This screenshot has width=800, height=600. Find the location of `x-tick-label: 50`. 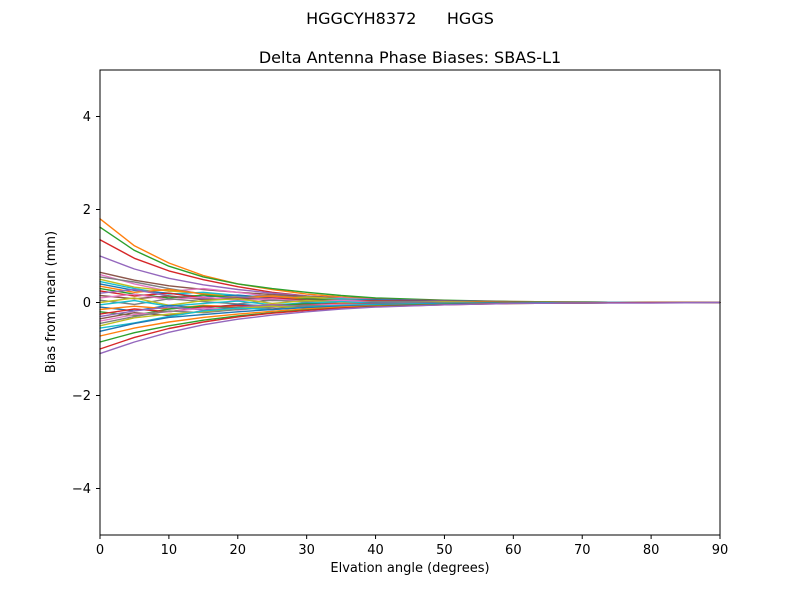

x-tick-label: 50 is located at coordinates (444, 550).